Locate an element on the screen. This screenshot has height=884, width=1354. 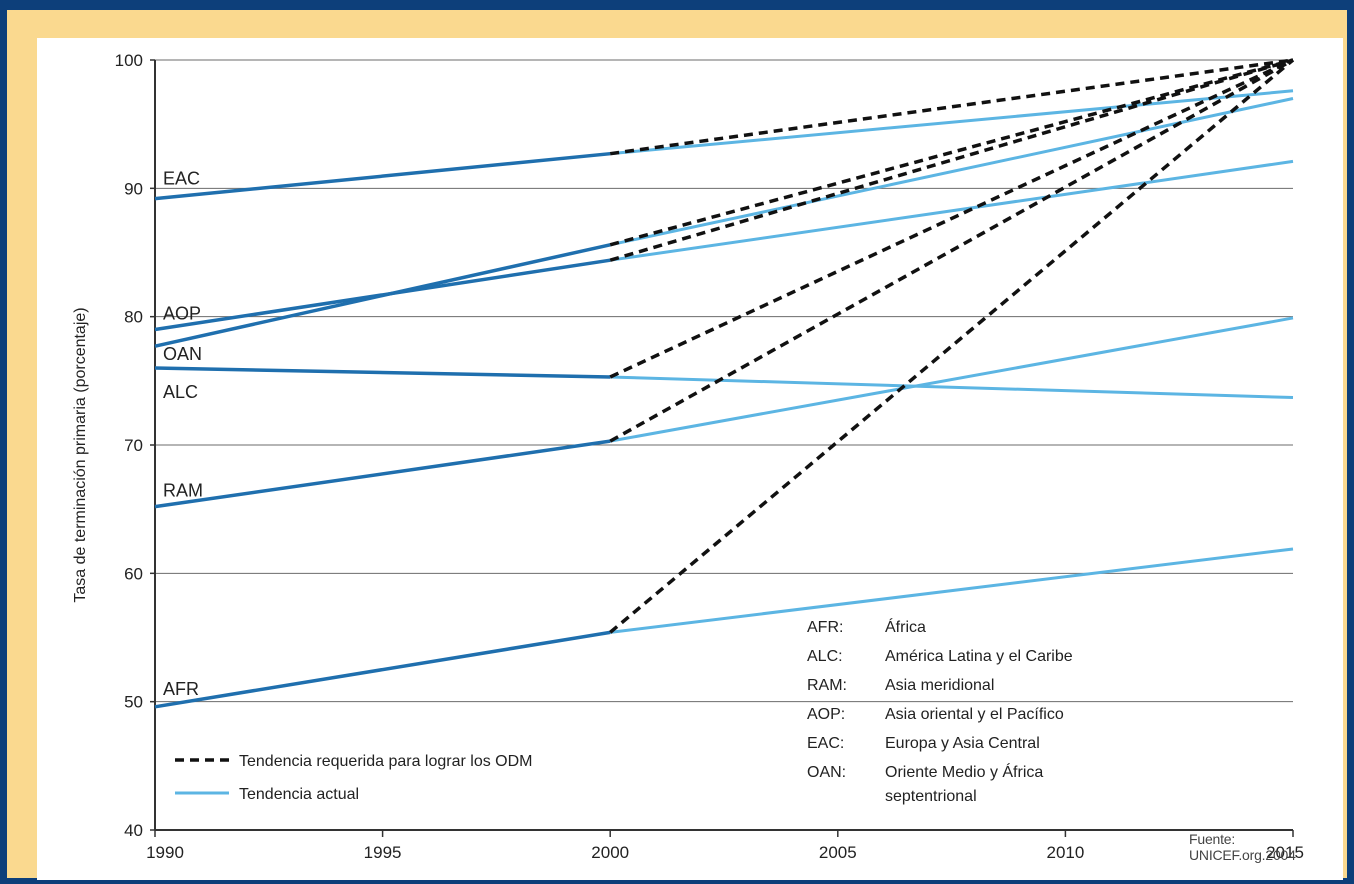
abbr-name-alc: América Latina y el Caribe is located at coordinates (979, 656).